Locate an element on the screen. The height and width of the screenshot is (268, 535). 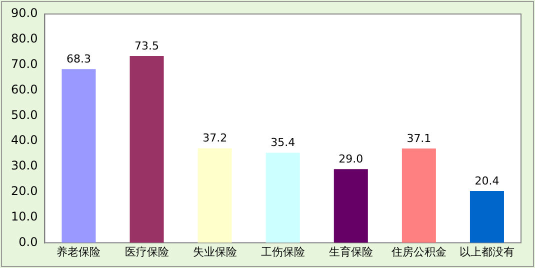
data-label: 37.2 is located at coordinates (215, 138).